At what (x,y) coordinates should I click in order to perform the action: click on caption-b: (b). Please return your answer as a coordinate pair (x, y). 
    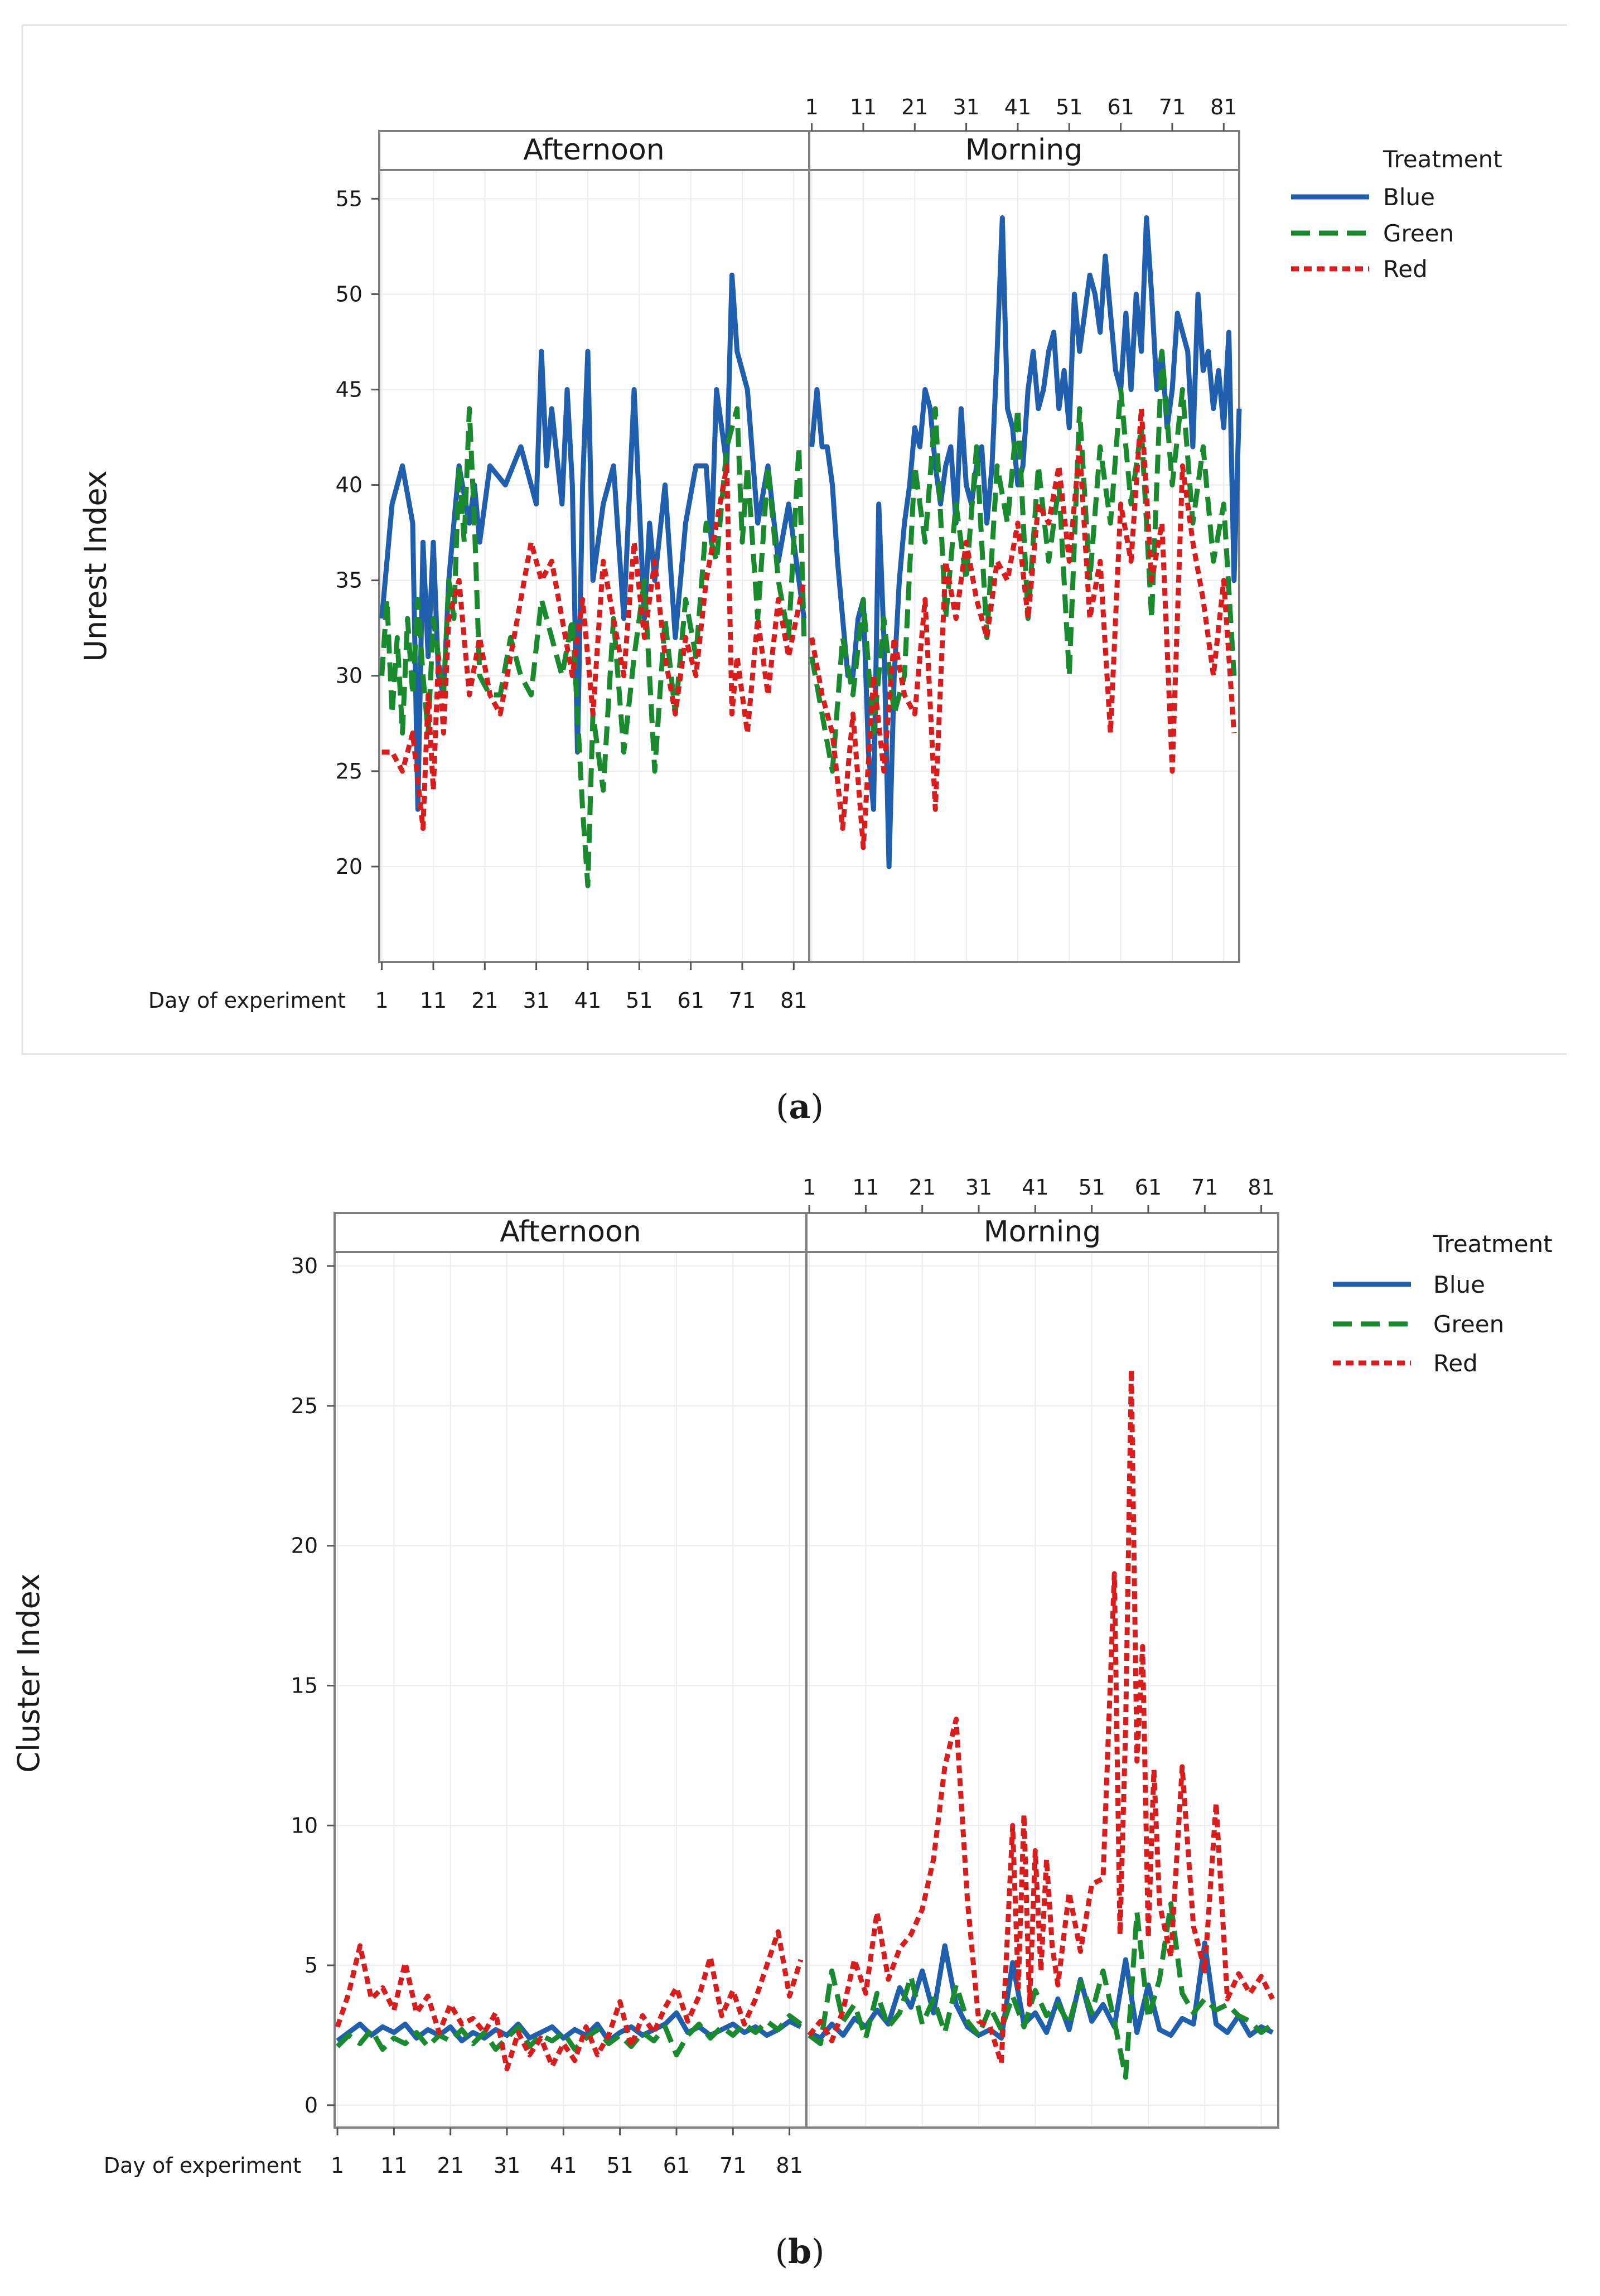
    Looking at the image, I should click on (800, 2251).